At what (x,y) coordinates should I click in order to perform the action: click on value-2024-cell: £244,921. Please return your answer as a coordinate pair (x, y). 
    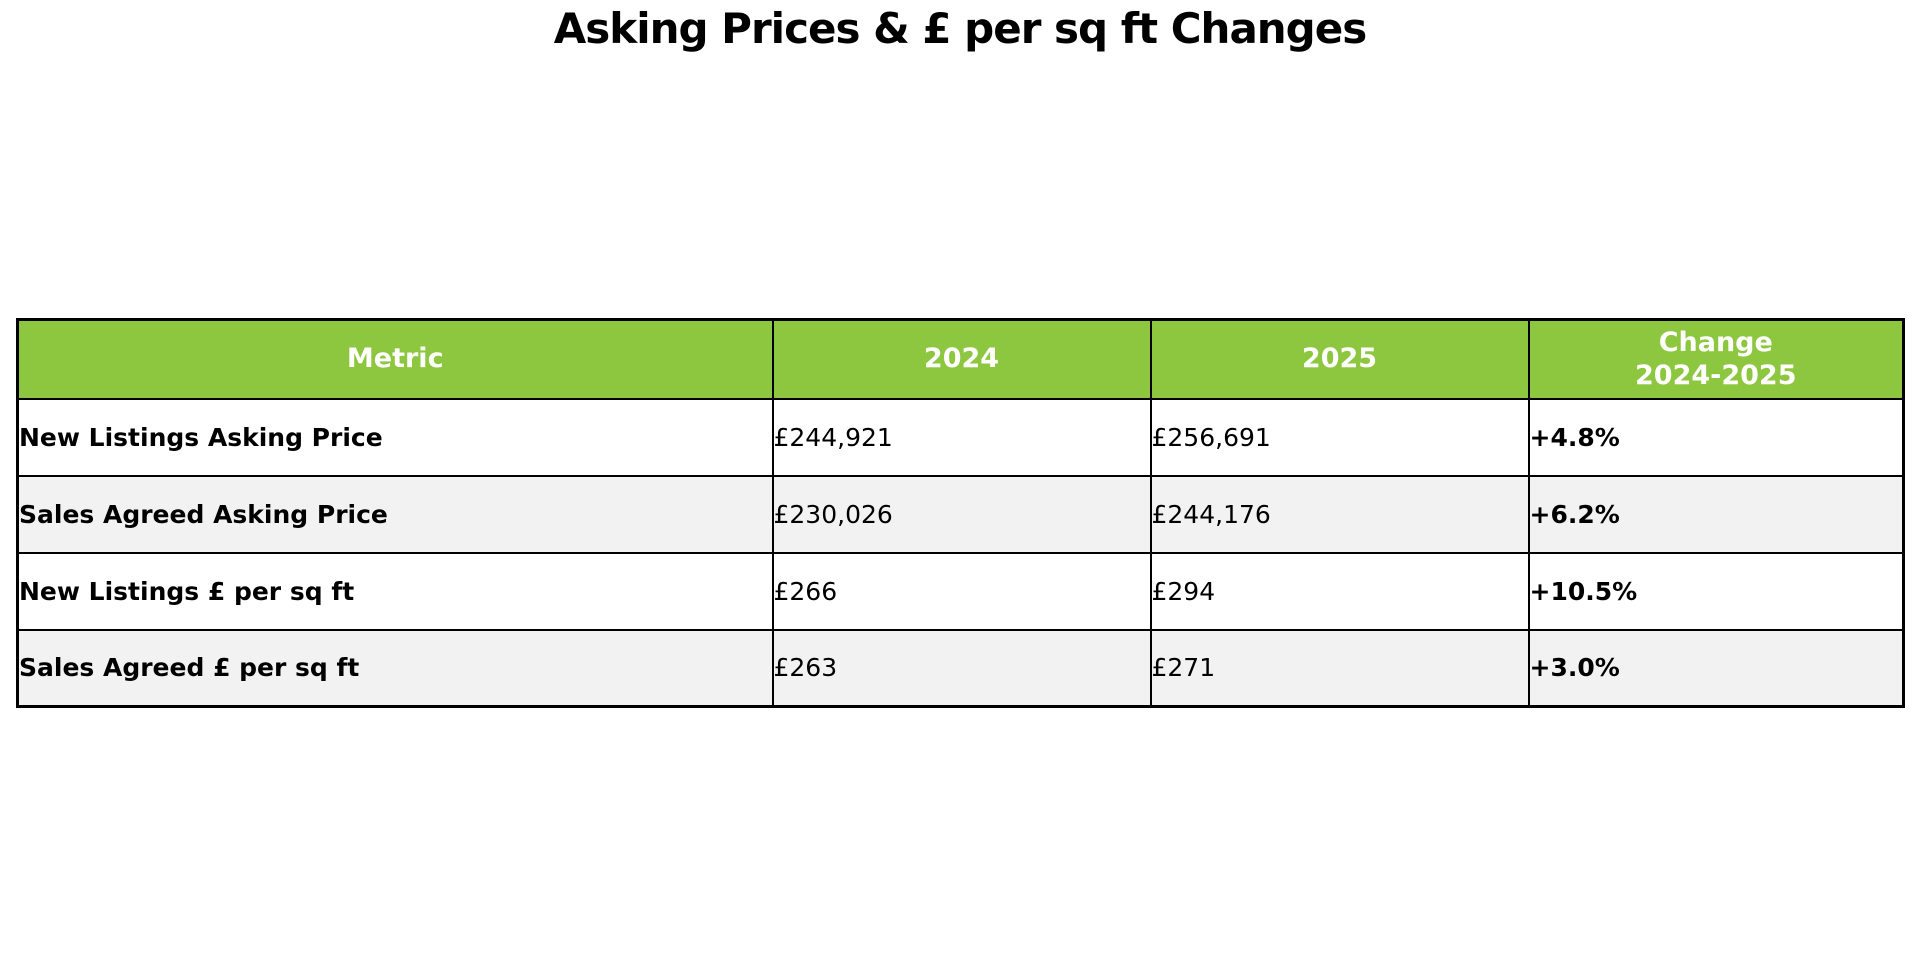
    Looking at the image, I should click on (961, 437).